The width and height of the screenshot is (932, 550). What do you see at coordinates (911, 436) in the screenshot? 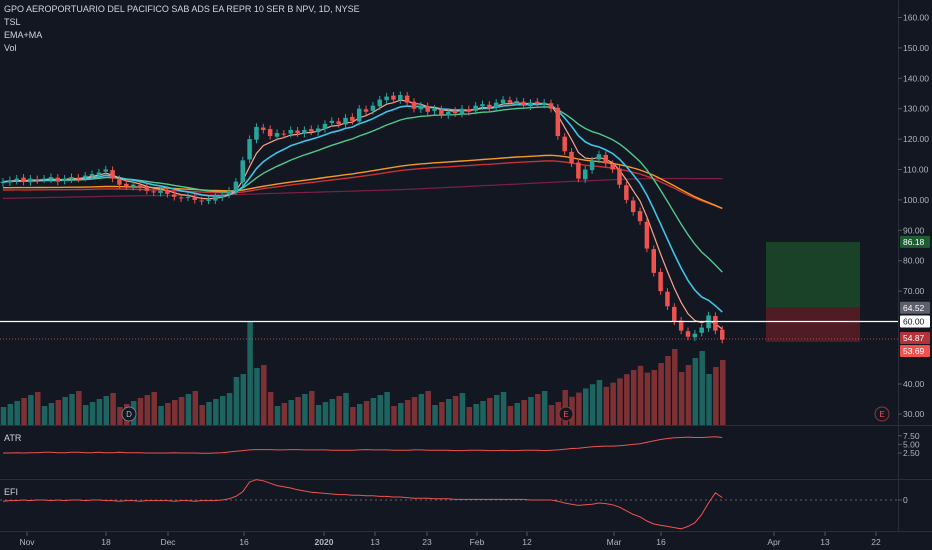
I see `atr-tick-label: 7.50` at bounding box center [911, 436].